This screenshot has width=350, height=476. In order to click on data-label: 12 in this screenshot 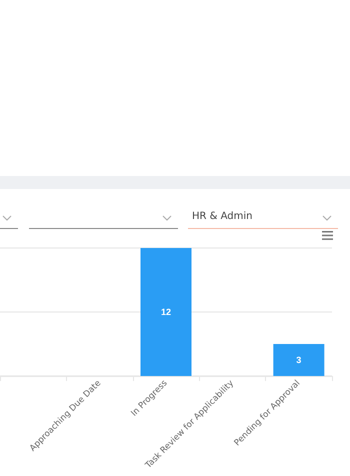, I will do `click(166, 312)`.